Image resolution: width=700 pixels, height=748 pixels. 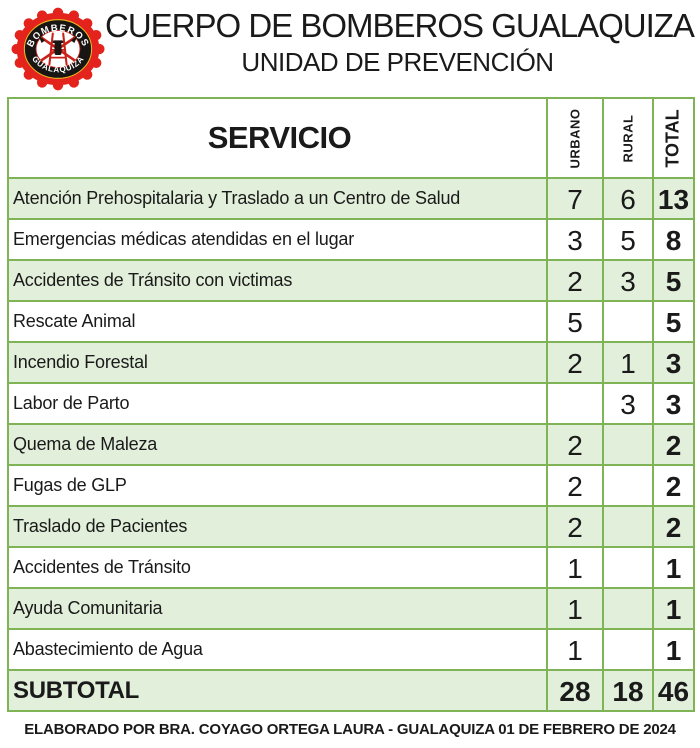 I want to click on subtotal-total-value: 46, so click(x=672, y=690).